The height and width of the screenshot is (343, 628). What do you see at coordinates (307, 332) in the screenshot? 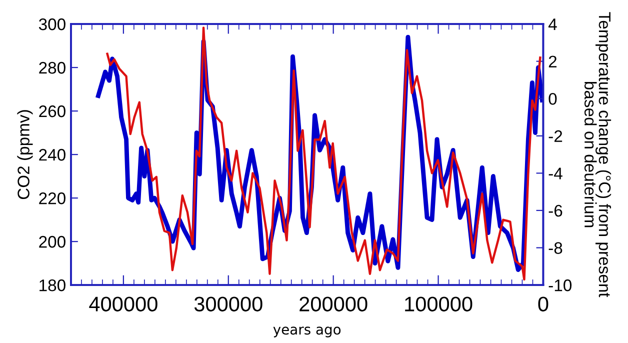
I see `x-axis-title: years ago` at bounding box center [307, 332].